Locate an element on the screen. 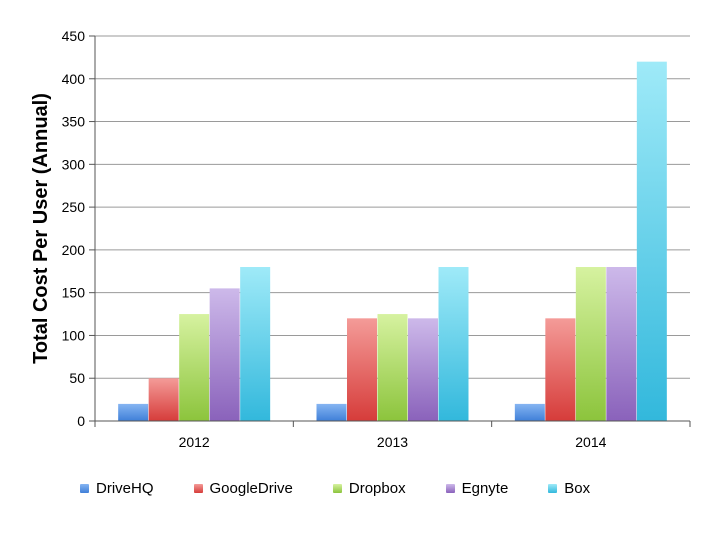 This screenshot has height=540, width=720. y-tick-label: 0 is located at coordinates (81, 421).